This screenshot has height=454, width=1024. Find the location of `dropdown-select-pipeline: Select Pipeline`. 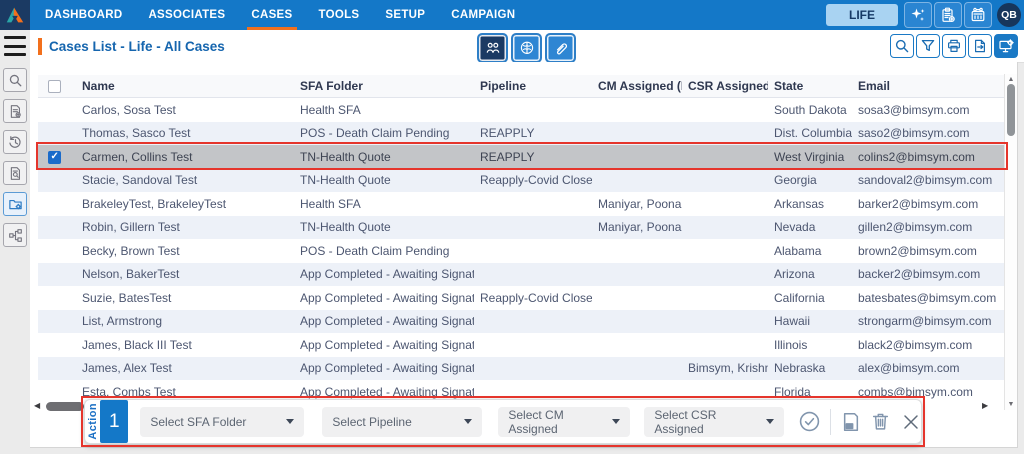

dropdown-select-pipeline: Select Pipeline is located at coordinates (402, 421).